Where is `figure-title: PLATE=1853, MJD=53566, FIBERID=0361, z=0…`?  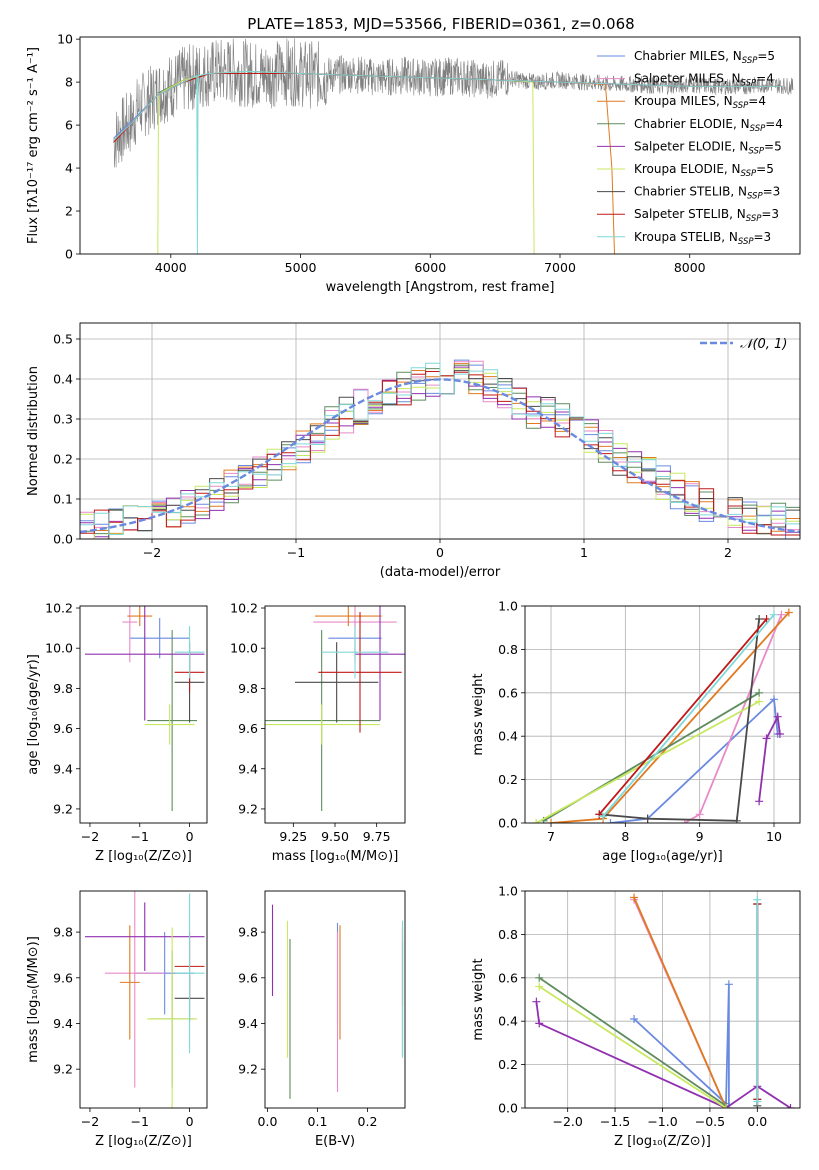
figure-title: PLATE=1853, MJD=53566, FIBERID=0361, z=0… is located at coordinates (440, 24).